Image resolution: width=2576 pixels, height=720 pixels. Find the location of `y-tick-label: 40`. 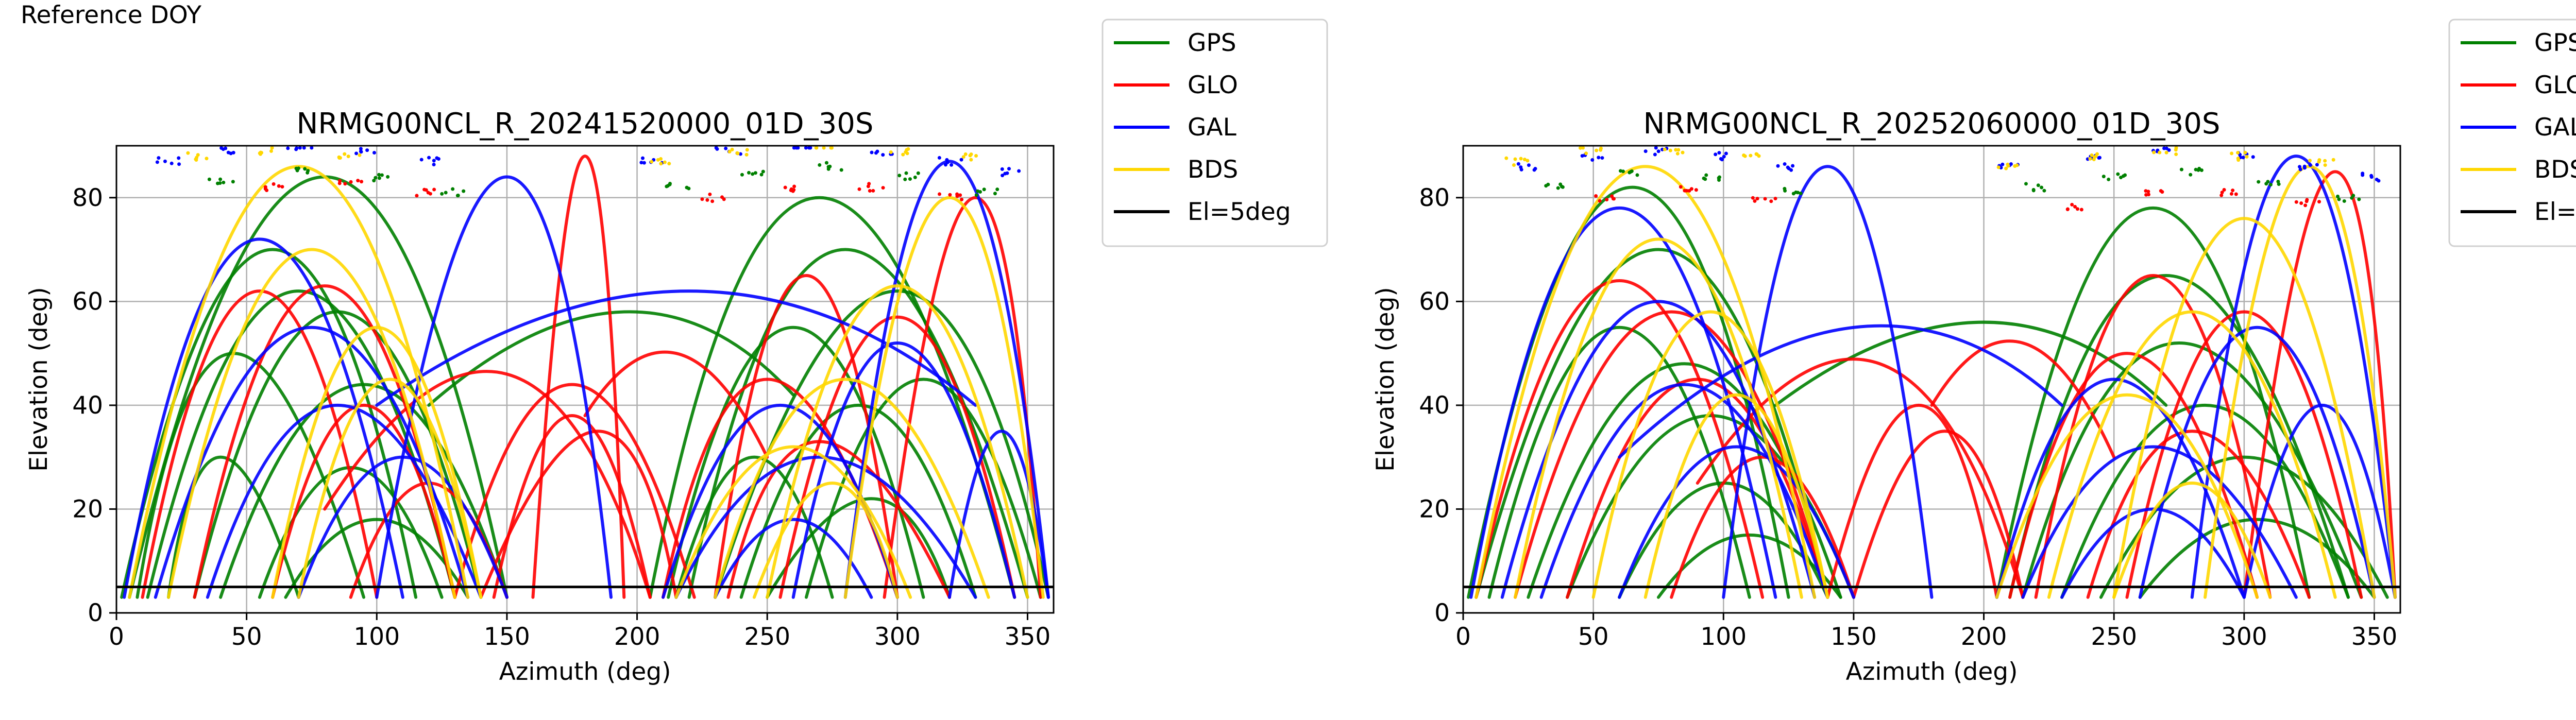

y-tick-label: 40 is located at coordinates (87, 405).